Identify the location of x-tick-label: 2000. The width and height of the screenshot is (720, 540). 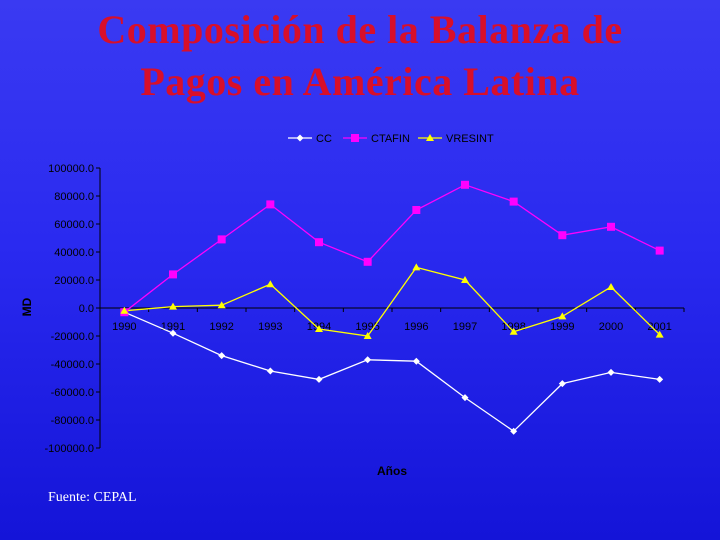
(611, 327).